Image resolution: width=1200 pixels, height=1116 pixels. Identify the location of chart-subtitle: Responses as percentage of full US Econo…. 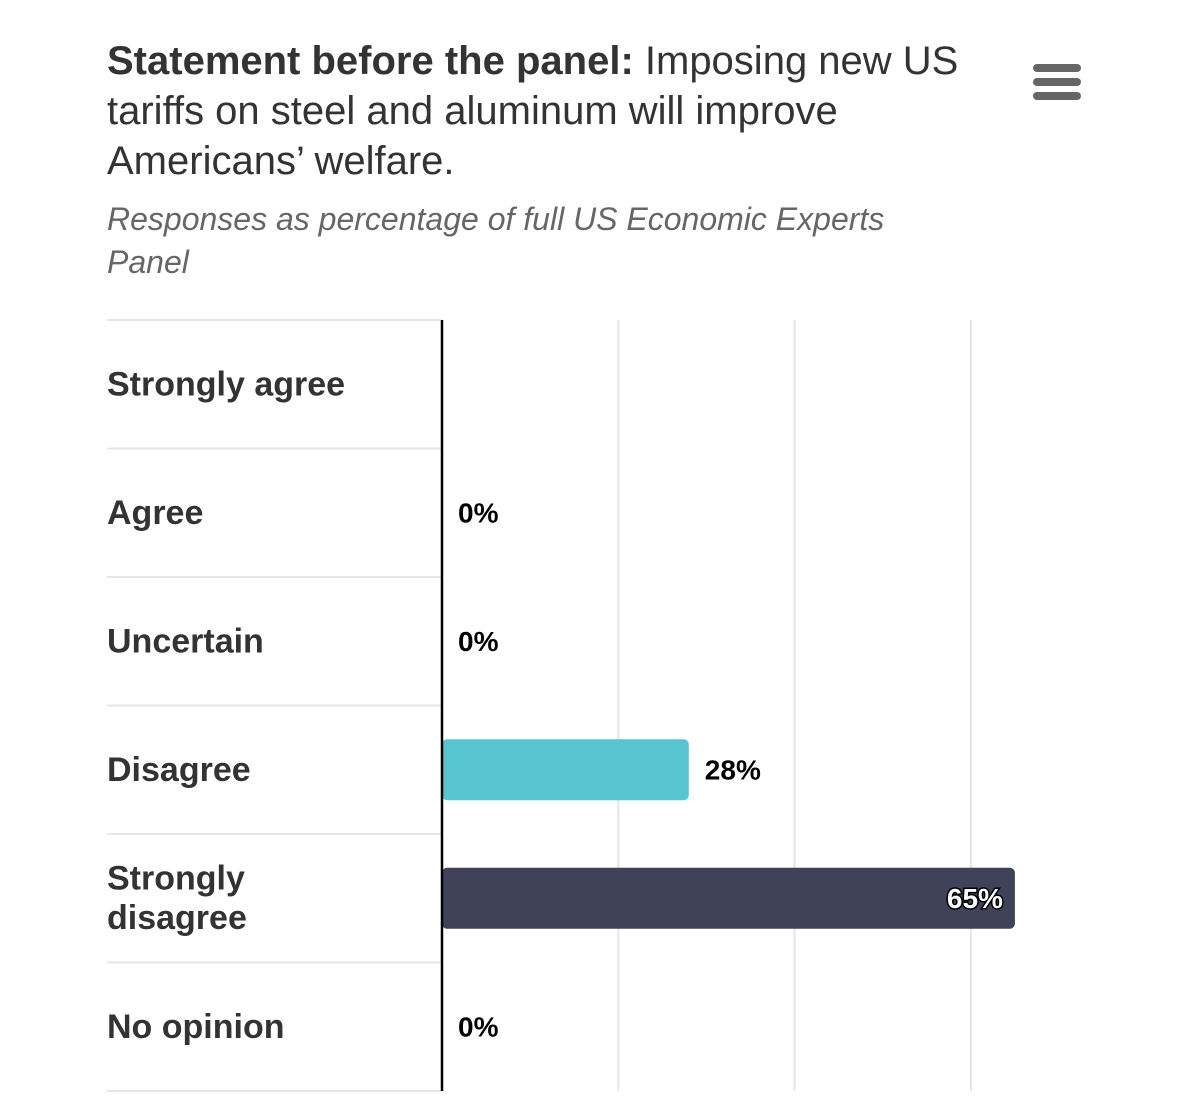
(496, 240).